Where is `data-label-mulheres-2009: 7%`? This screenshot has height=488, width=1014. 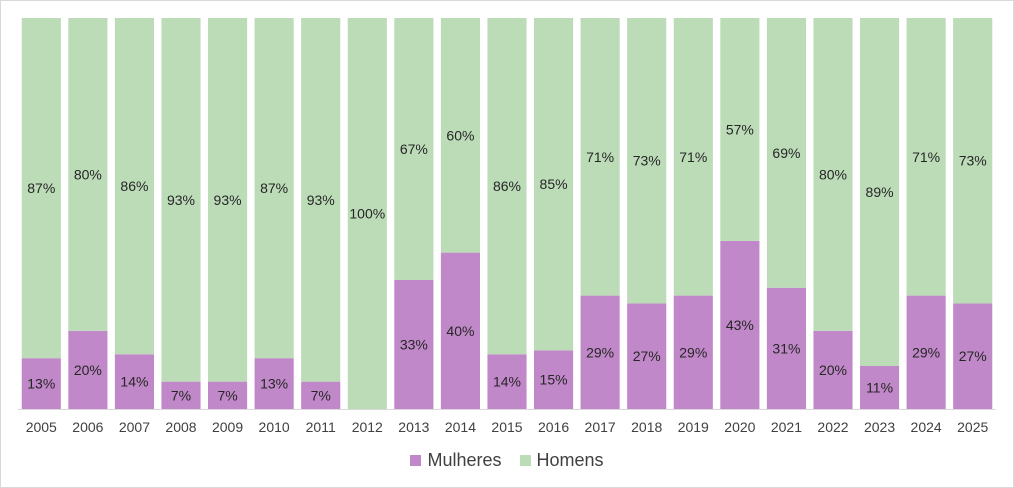 data-label-mulheres-2009: 7% is located at coordinates (227, 395).